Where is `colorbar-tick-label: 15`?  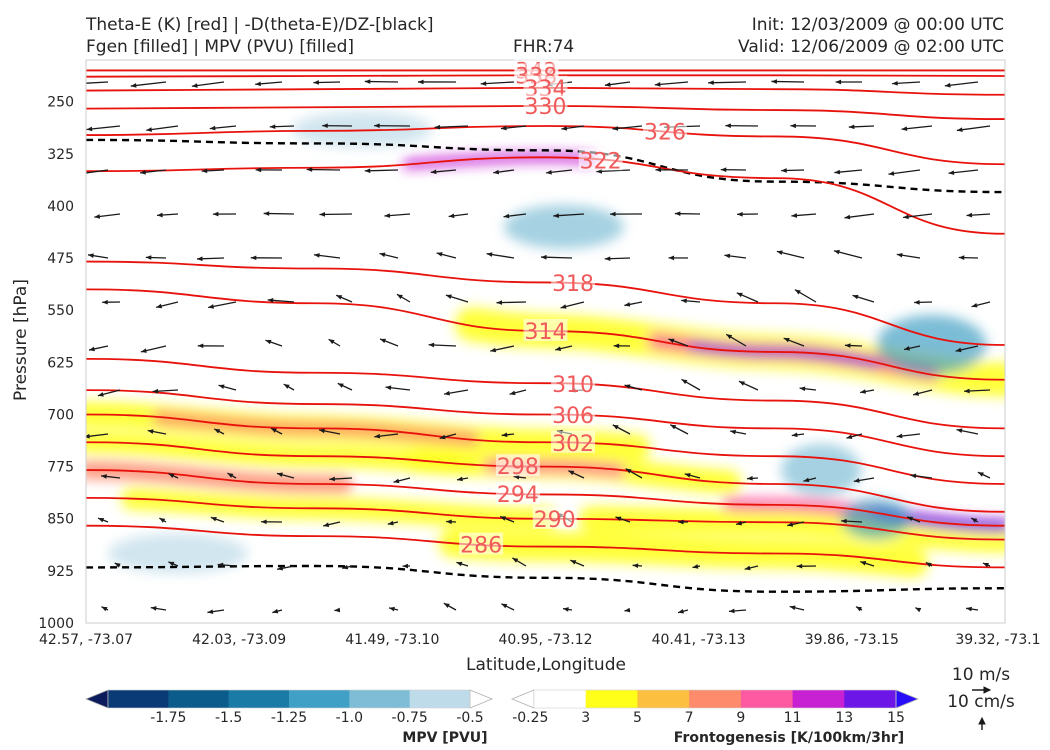
colorbar-tick-label: 15 is located at coordinates (896, 718).